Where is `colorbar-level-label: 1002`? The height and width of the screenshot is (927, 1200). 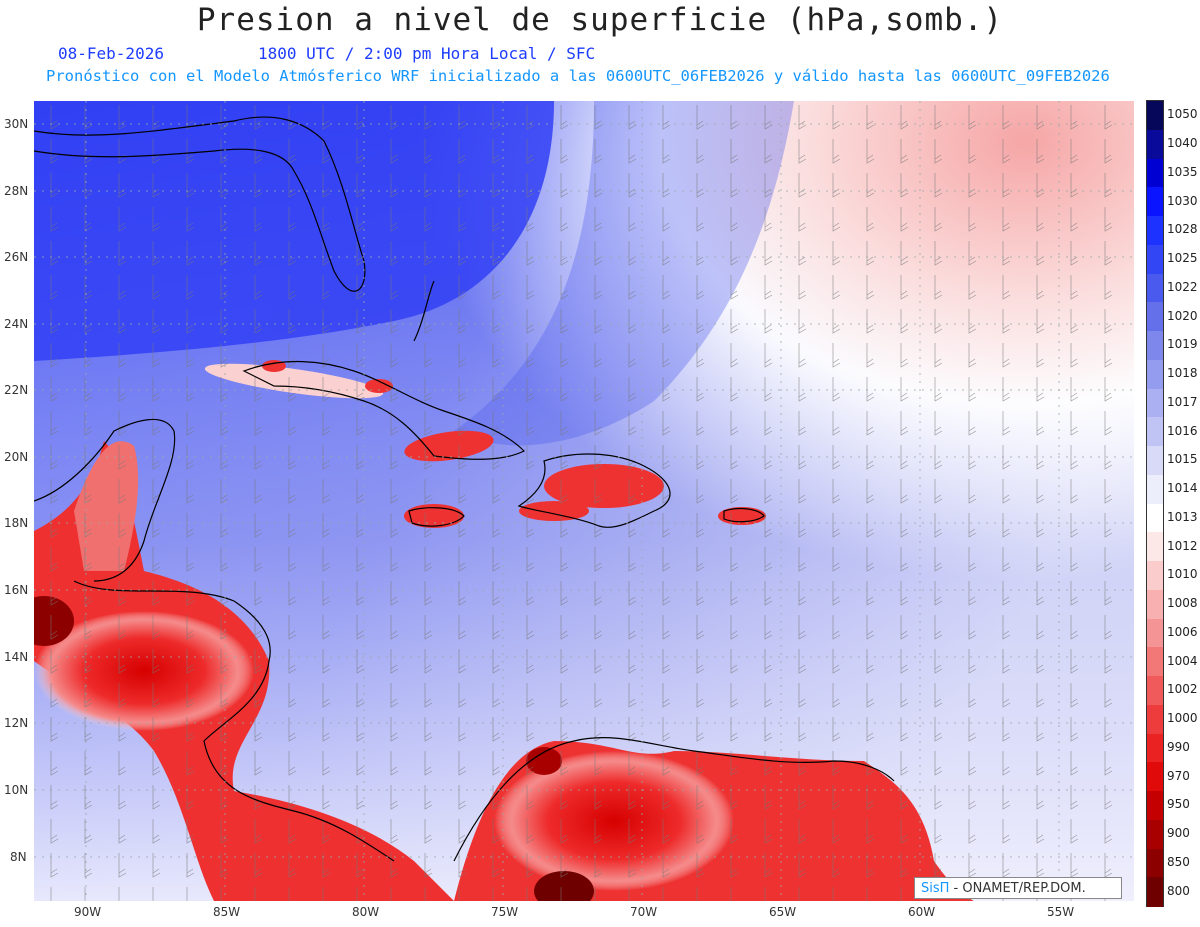
colorbar-level-label: 1002 is located at coordinates (1182, 689).